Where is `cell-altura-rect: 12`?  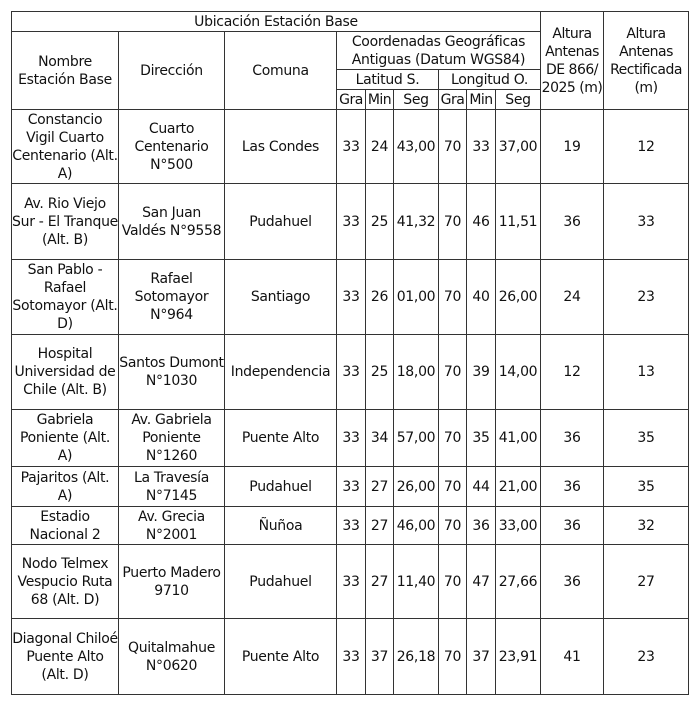
cell-altura-rect: 12 is located at coordinates (646, 146).